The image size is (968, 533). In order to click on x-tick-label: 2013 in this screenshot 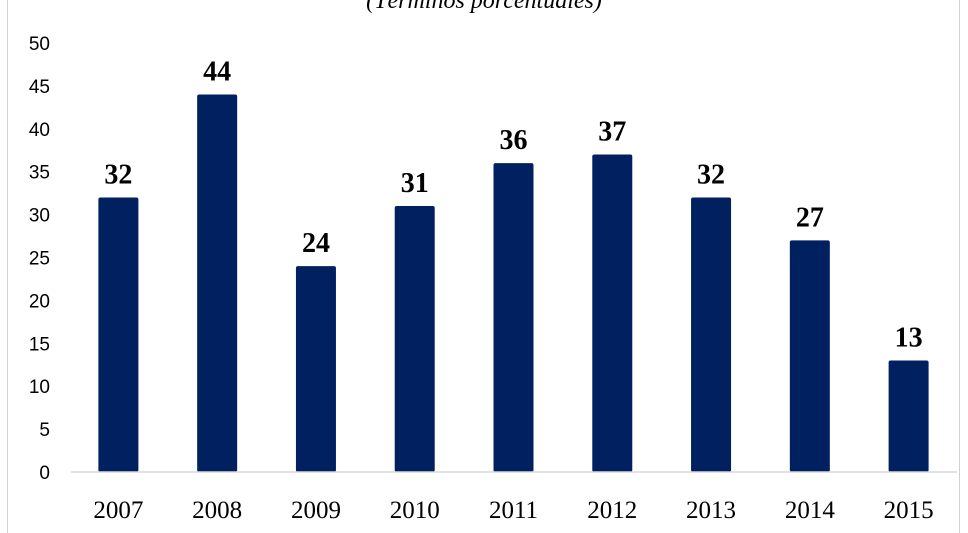, I will do `click(711, 510)`.